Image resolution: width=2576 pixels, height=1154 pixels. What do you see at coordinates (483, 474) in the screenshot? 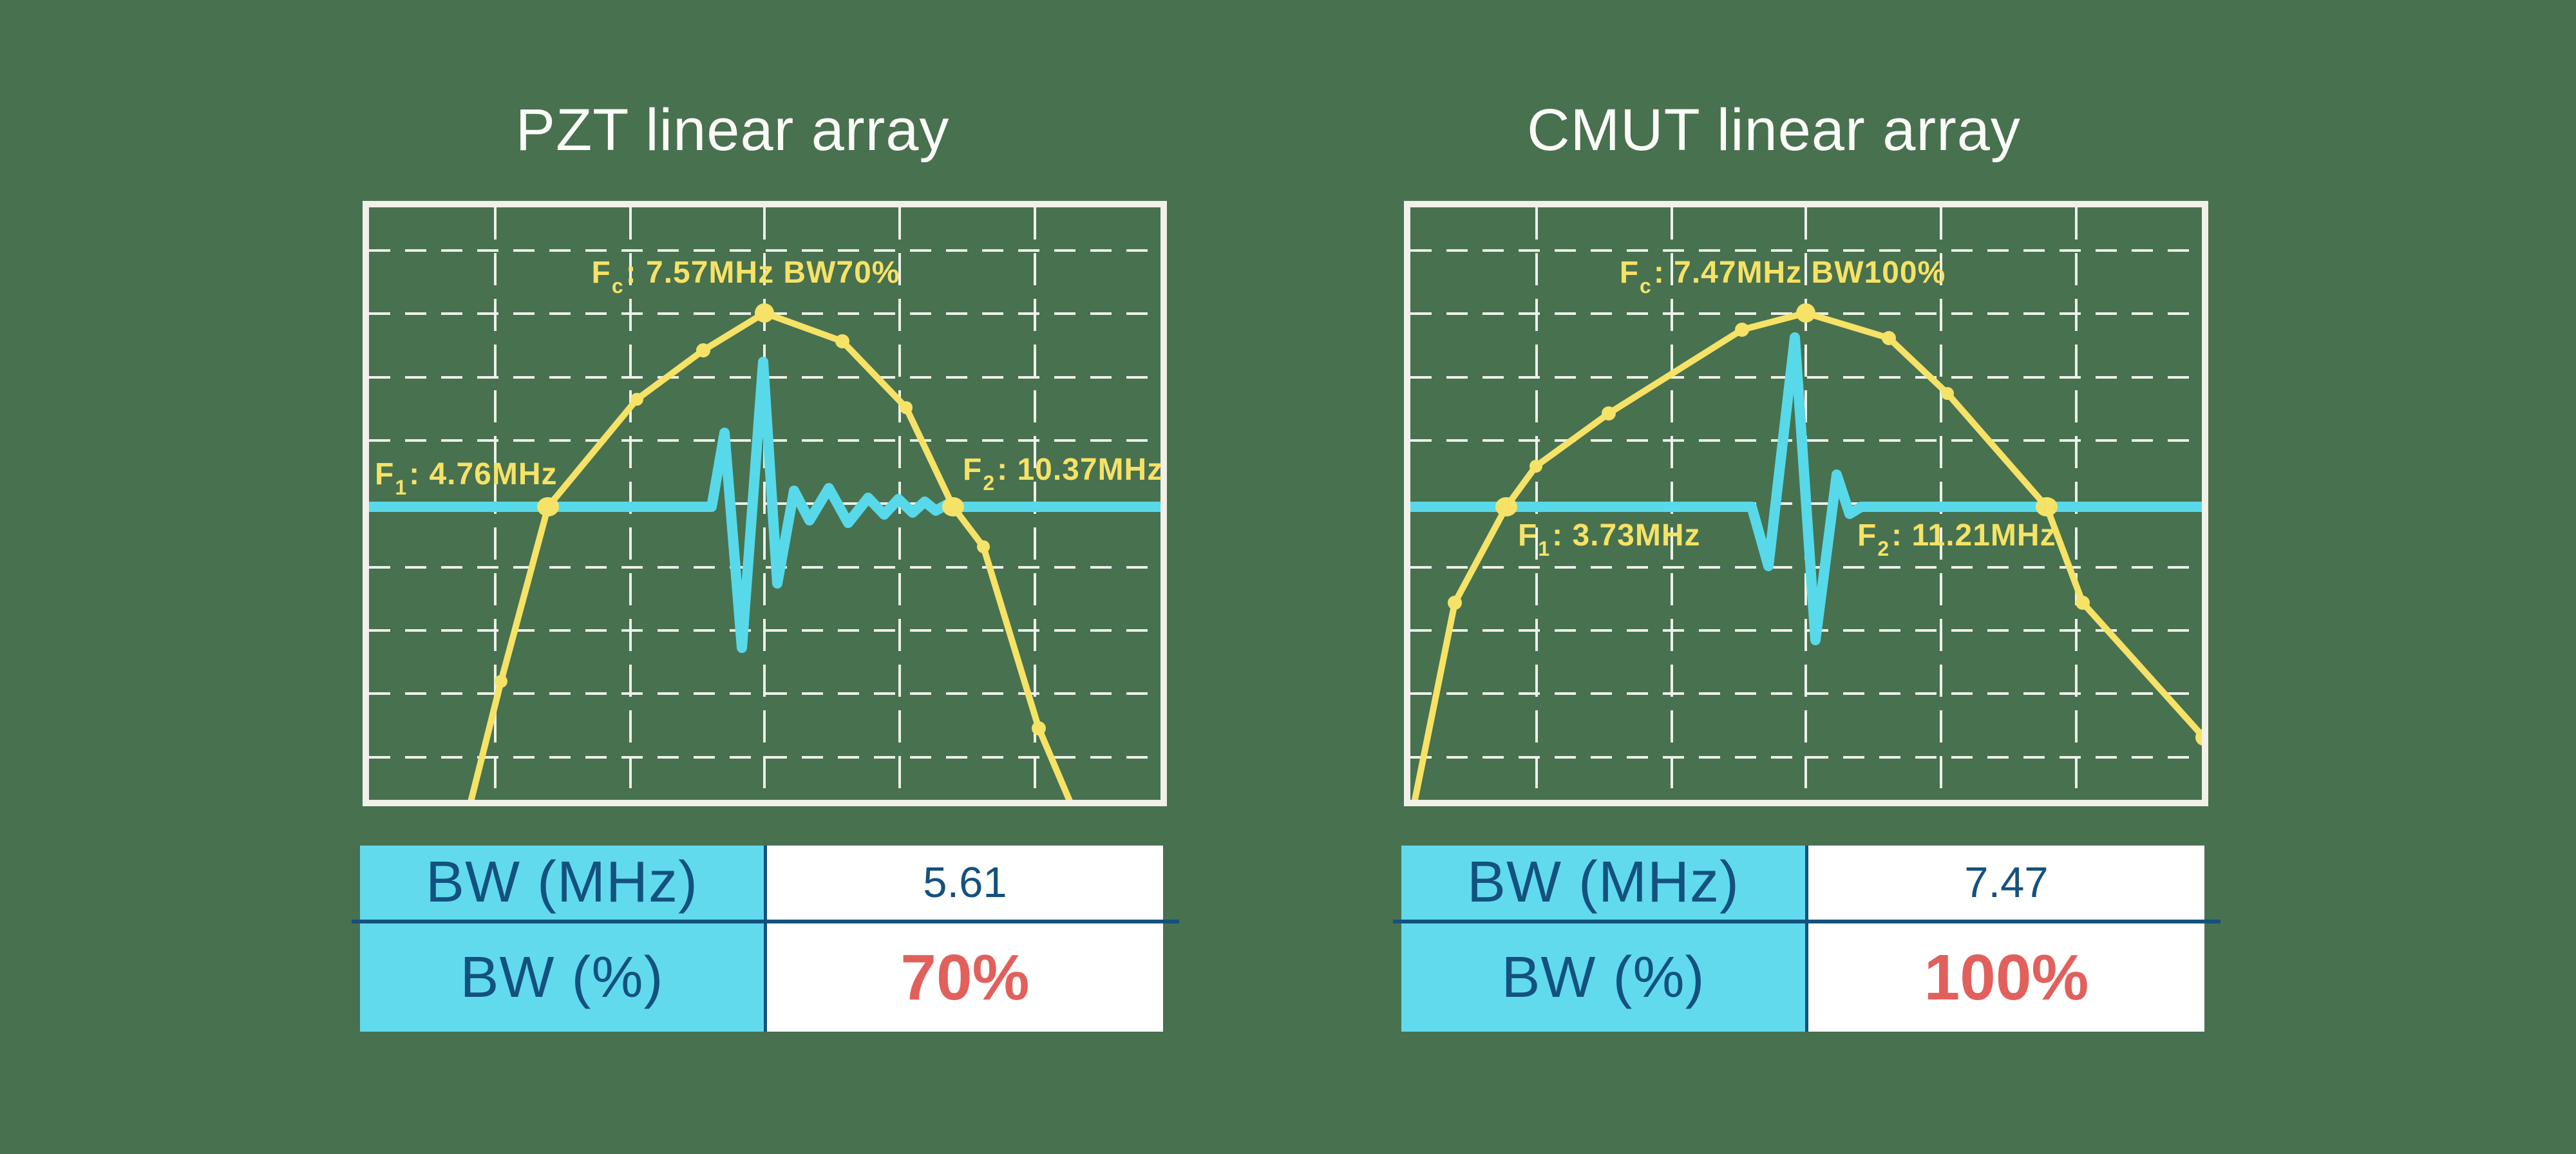
I see `f1-value: : 4.76MHz` at bounding box center [483, 474].